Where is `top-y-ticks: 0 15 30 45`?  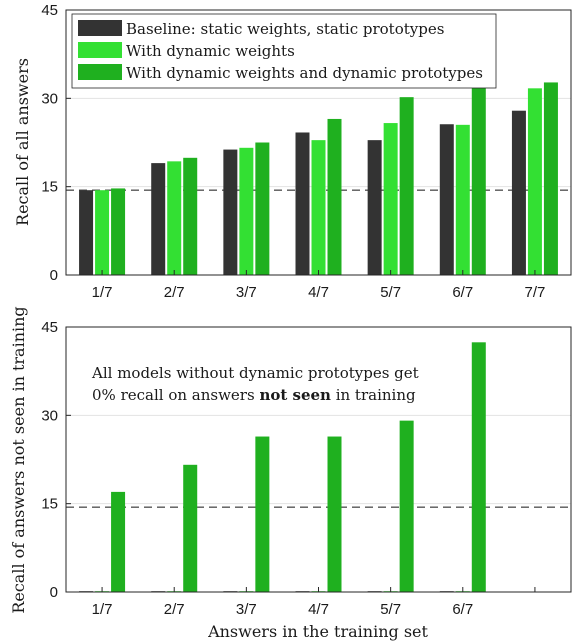
top-y-ticks: 0 15 30 45 is located at coordinates (56, 143).